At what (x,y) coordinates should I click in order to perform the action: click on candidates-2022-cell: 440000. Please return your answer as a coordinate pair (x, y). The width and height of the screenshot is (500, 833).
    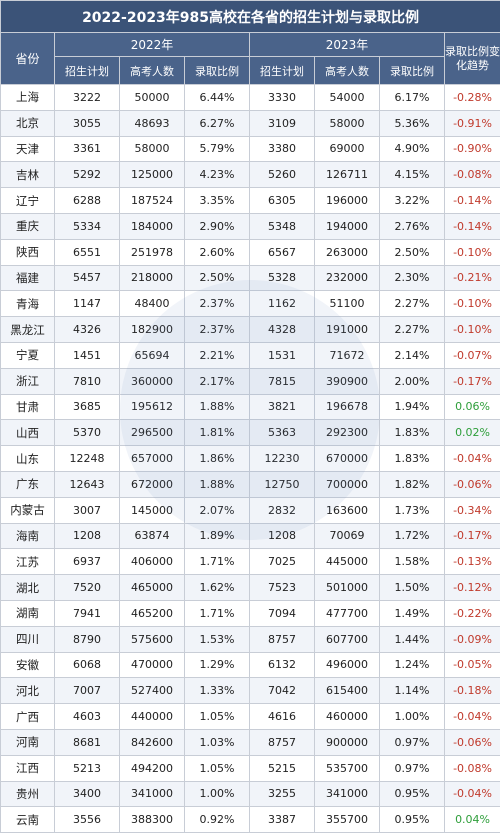
    Looking at the image, I should click on (152, 717).